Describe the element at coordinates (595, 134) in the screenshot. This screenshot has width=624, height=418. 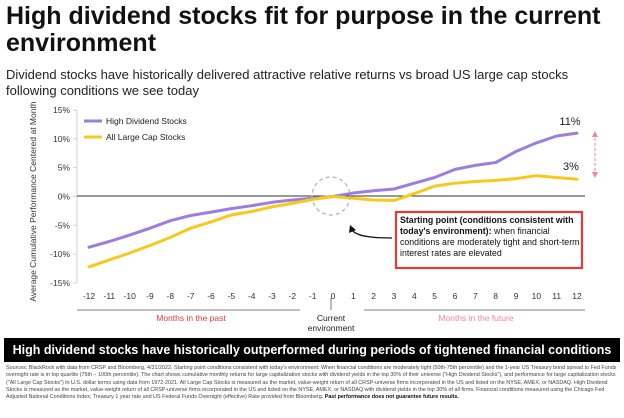
I see `gap-arrow-head-top` at that location.